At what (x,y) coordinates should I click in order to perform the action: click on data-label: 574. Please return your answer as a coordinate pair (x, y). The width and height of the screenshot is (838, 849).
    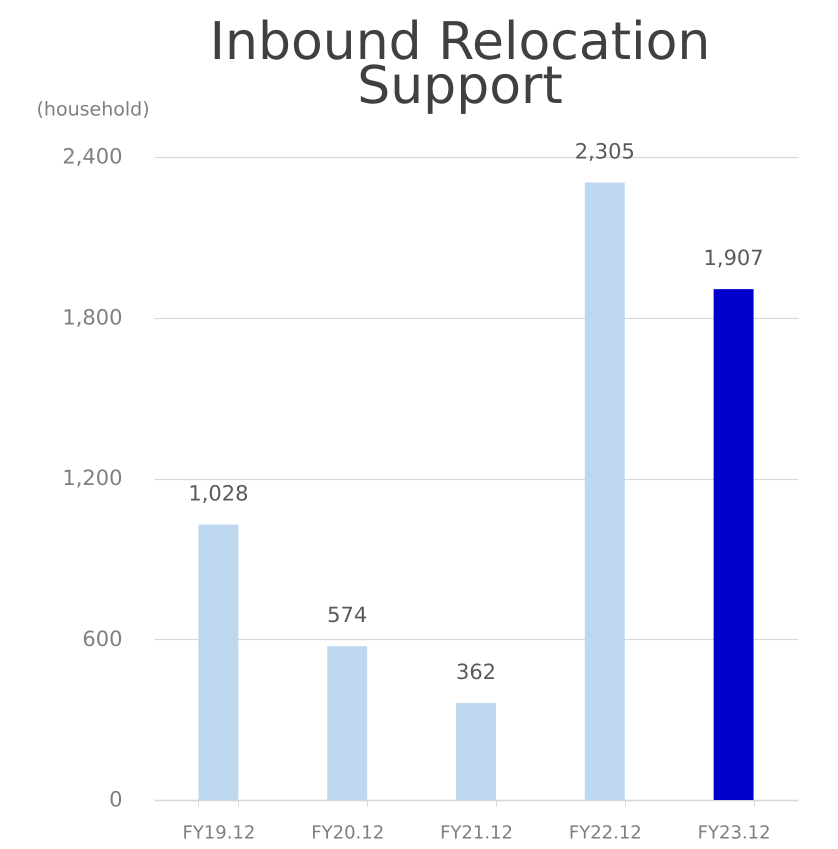
    Looking at the image, I should click on (347, 615).